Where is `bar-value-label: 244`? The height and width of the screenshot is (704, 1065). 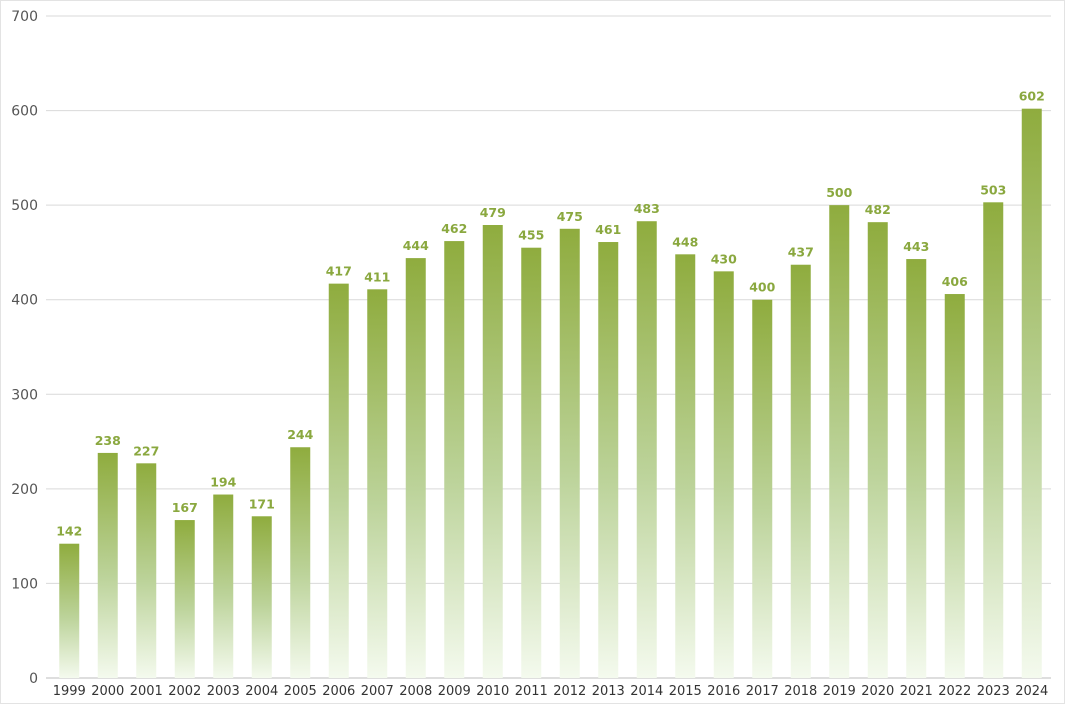 bar-value-label: 244 is located at coordinates (300, 434).